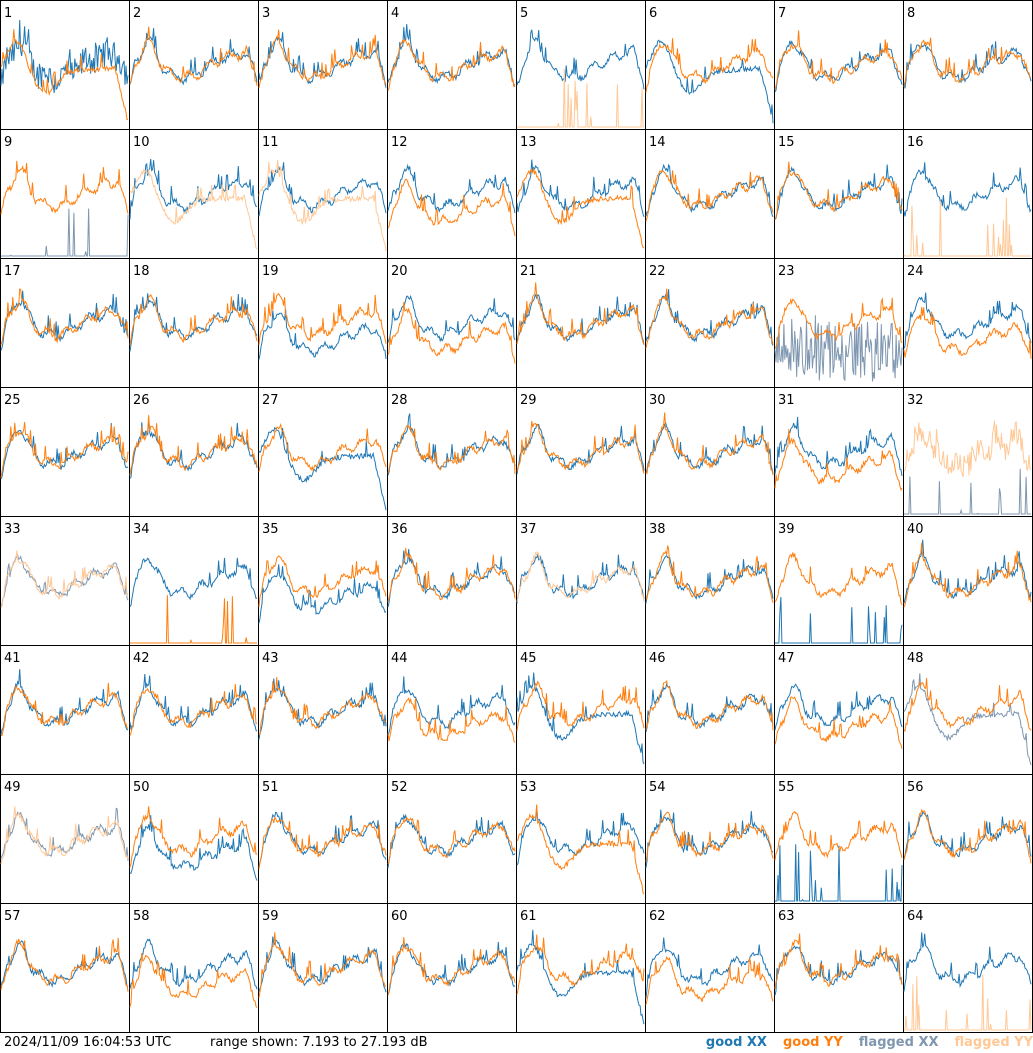 The image size is (1033, 1053). Describe the element at coordinates (528, 916) in the screenshot. I see `panel-label: 61` at that location.